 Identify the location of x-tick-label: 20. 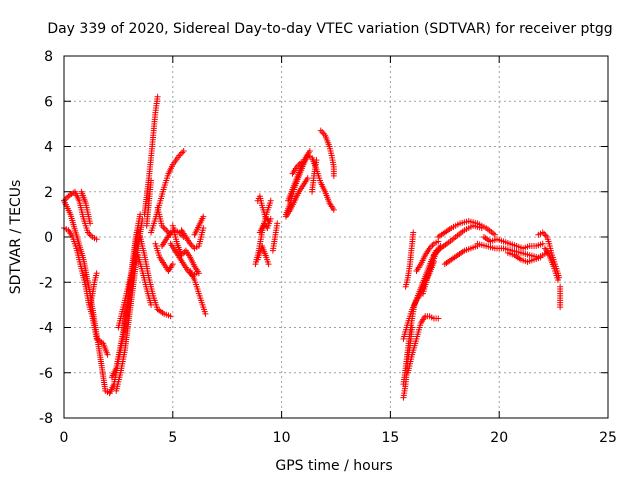
(499, 438).